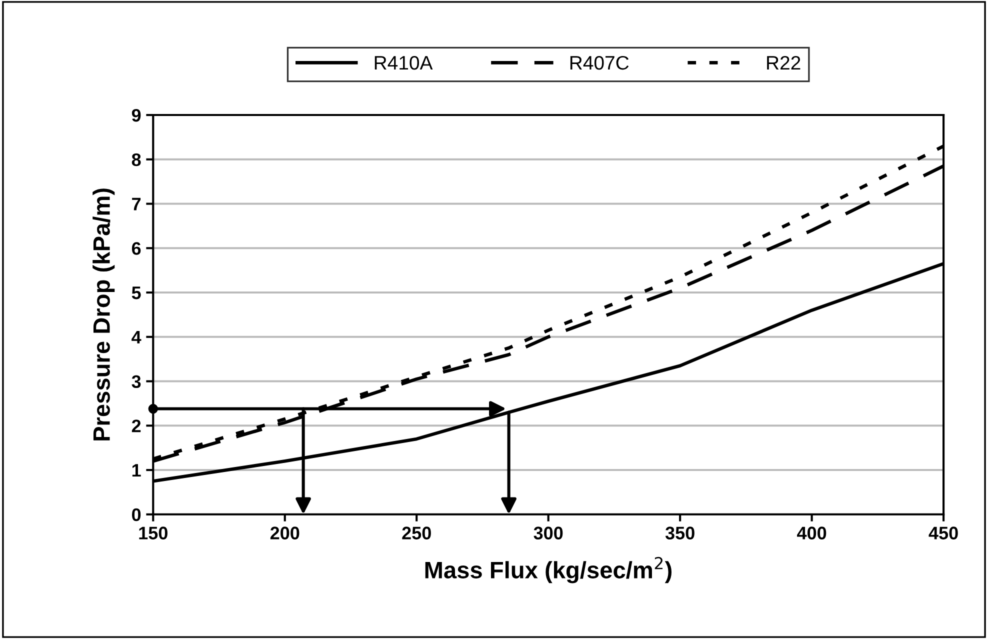  I want to click on legend-label: R22, so click(783, 63).